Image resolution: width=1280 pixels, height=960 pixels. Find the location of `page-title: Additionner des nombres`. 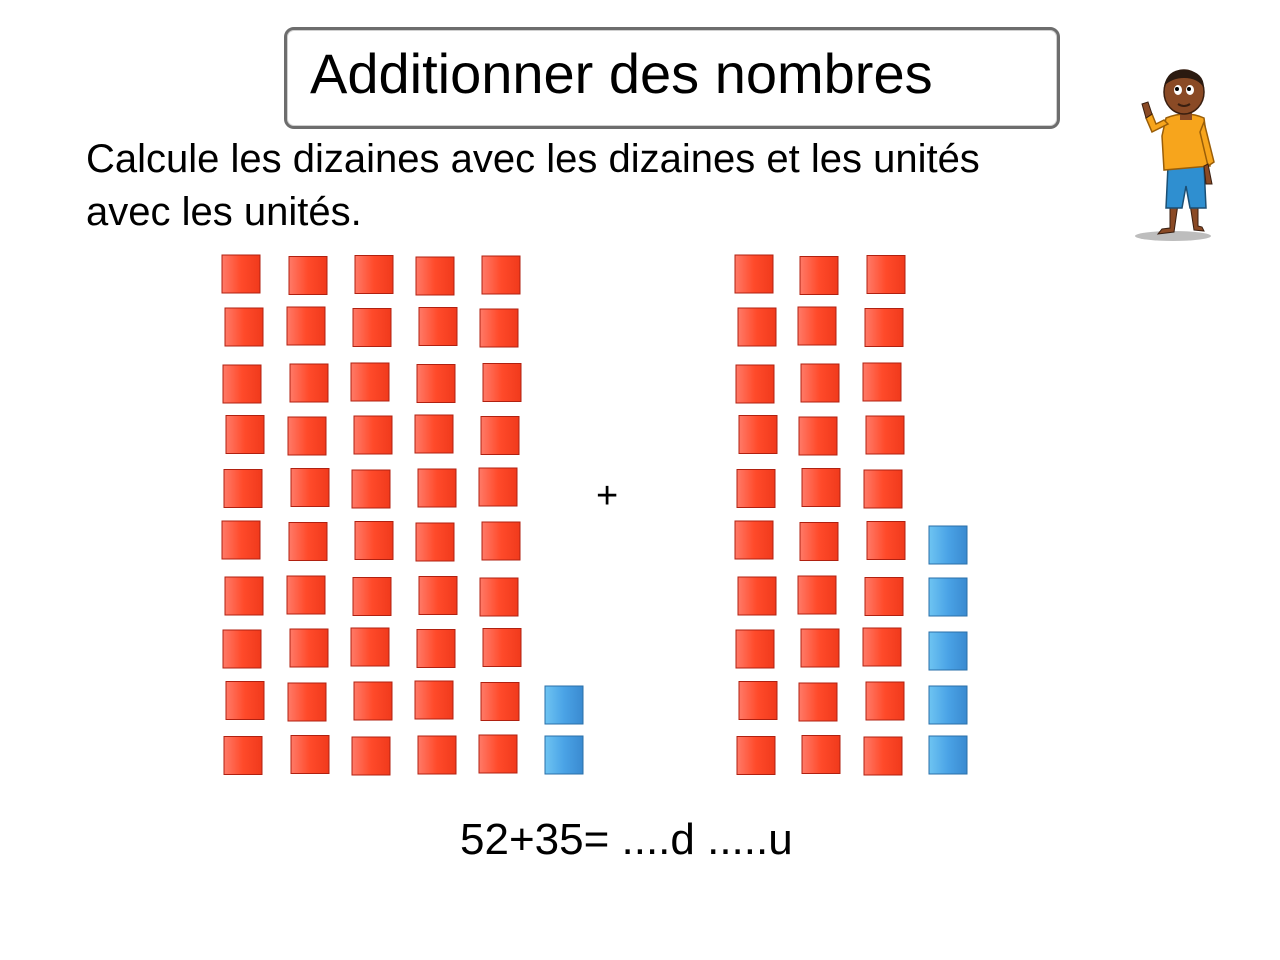

page-title: Additionner des nombres is located at coordinates (621, 73).